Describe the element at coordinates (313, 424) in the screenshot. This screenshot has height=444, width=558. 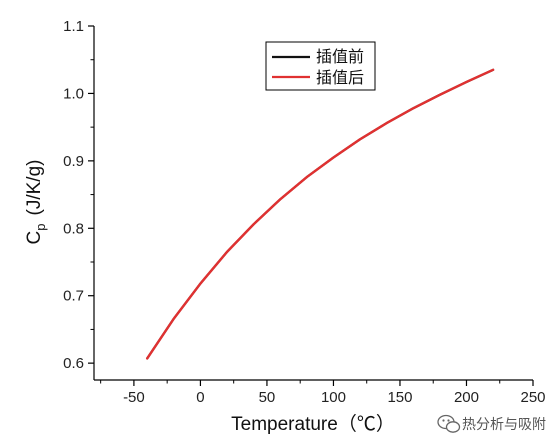
I see `x-axis-label: Temperature（℃）` at that location.